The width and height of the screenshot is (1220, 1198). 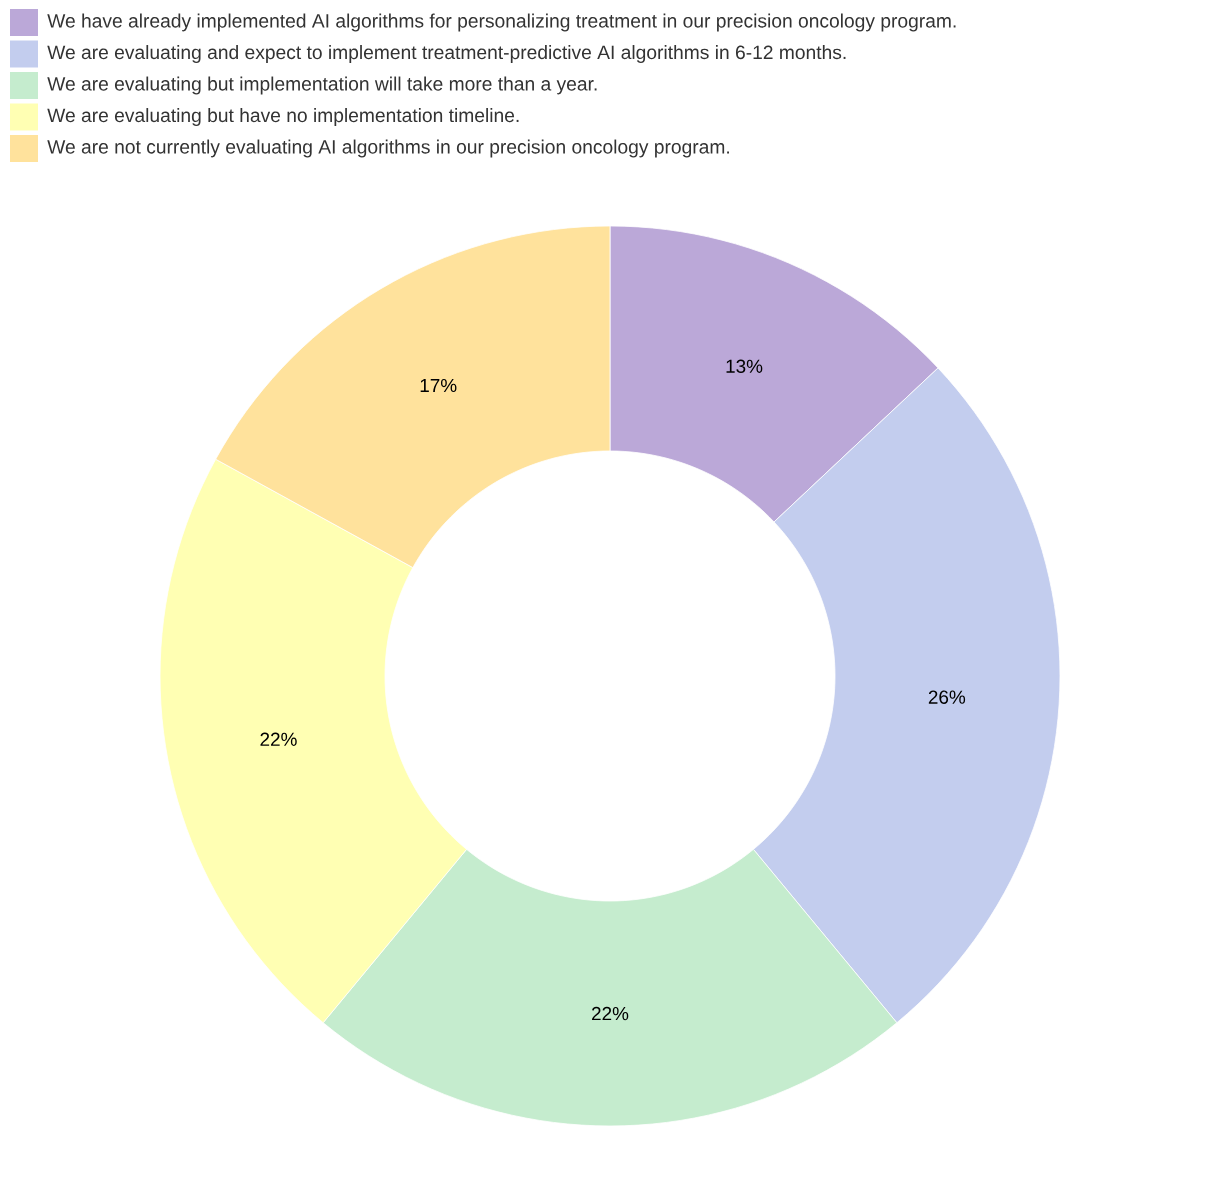 I want to click on legend-label: We are evaluating and expect to implement treatment-predictive AI algorithms in 6-12 months., so click(x=446, y=54).